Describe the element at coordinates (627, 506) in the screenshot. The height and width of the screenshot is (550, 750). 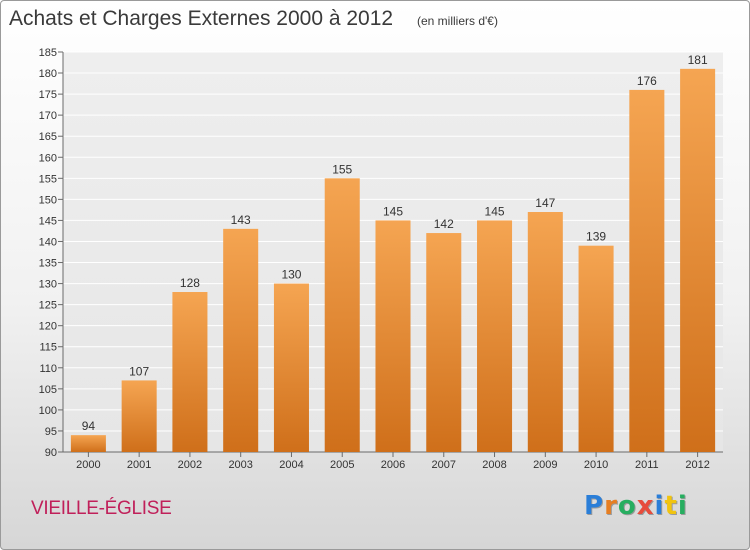
I see `logo-letter: o` at that location.